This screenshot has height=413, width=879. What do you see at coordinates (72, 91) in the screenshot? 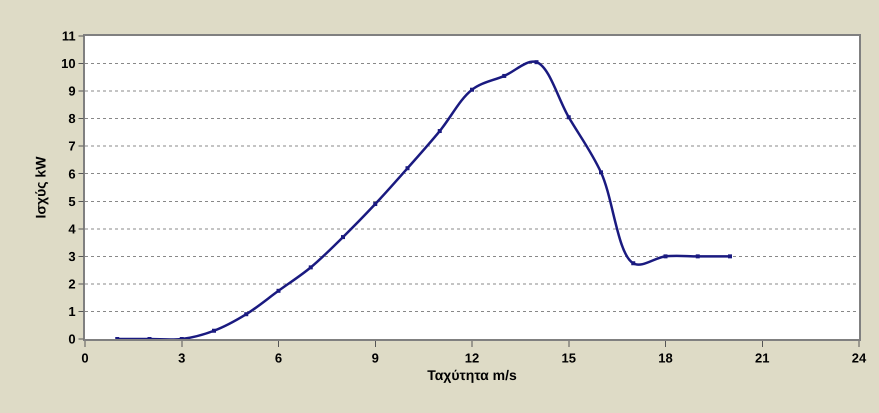
I see `y-tick-label: 9` at bounding box center [72, 91].